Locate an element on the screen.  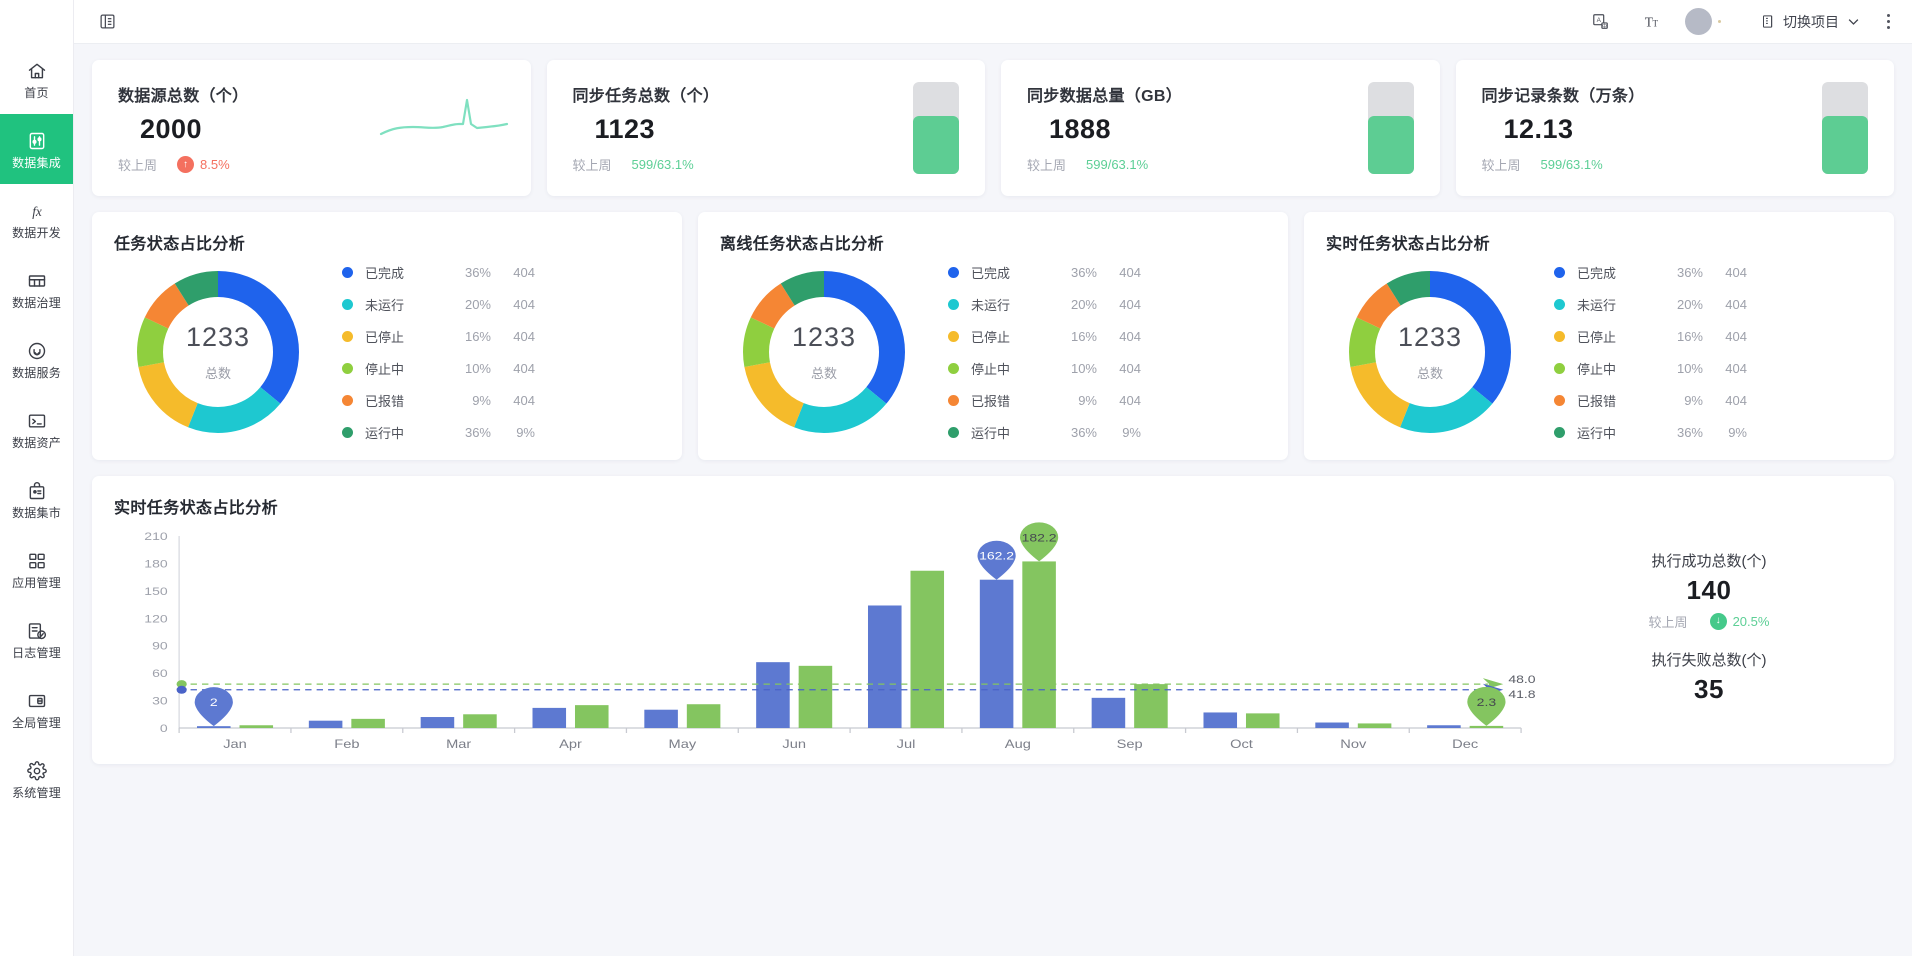
project-switcher: 切换项目 is located at coordinates (1811, 22).